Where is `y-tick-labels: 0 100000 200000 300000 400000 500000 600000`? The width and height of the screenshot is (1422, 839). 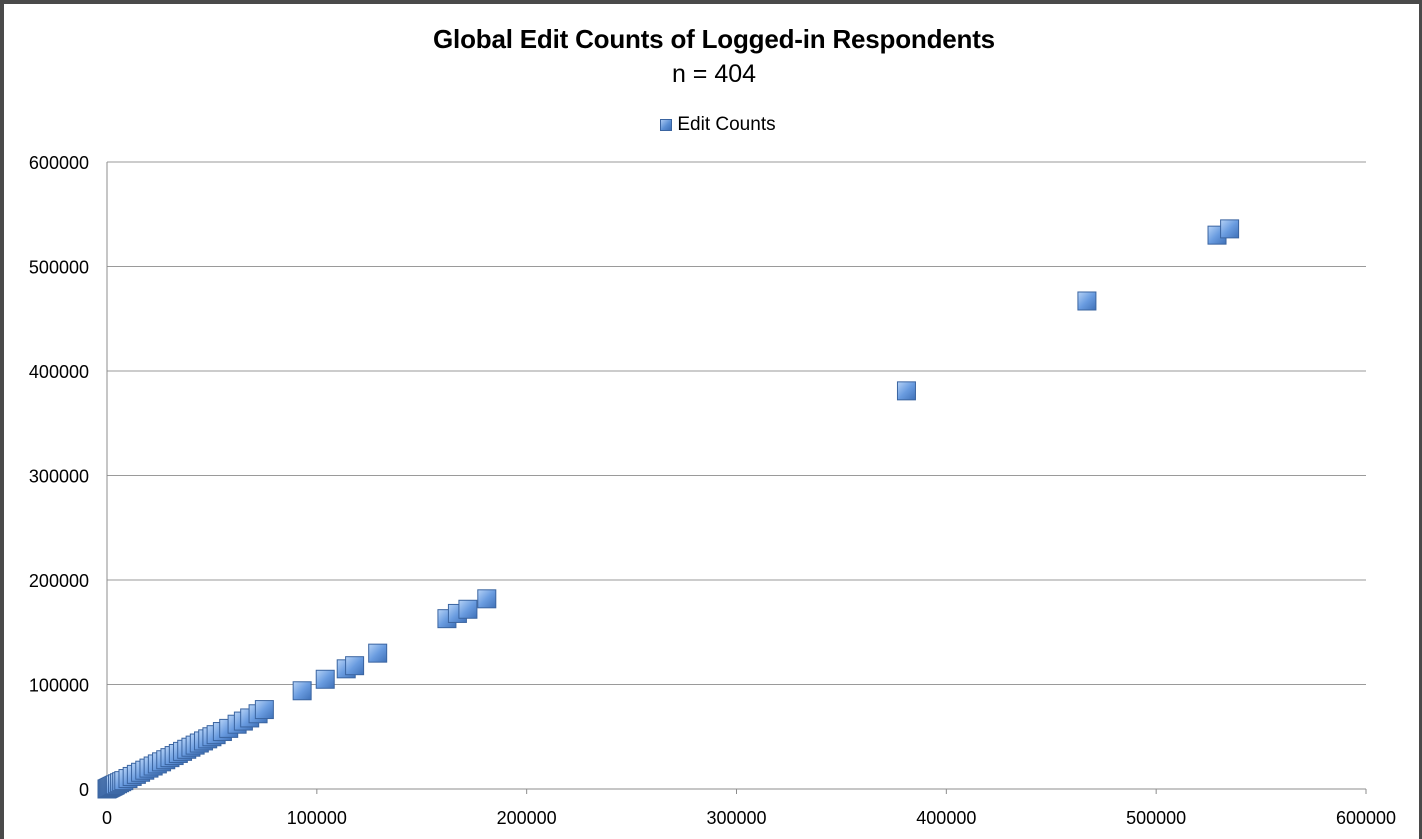 y-tick-labels: 0 100000 200000 300000 400000 500000 600000 is located at coordinates (59, 476).